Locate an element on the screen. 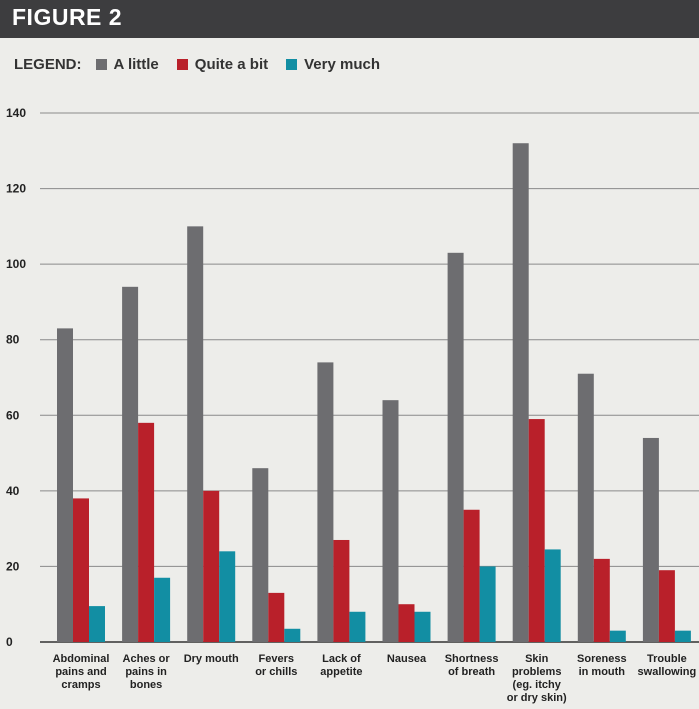 This screenshot has height=709, width=699. chart-legend: LEGEND: A little Quite a bit Very much is located at coordinates (206, 64).